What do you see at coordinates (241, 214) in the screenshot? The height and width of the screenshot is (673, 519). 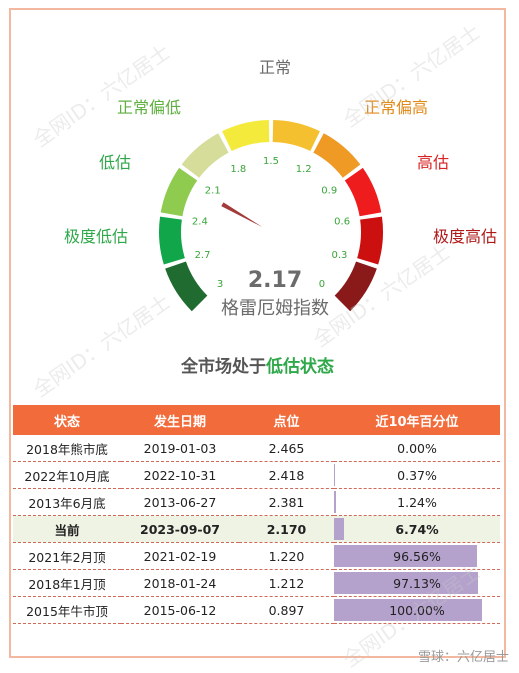 I see `gauge-needle` at bounding box center [241, 214].